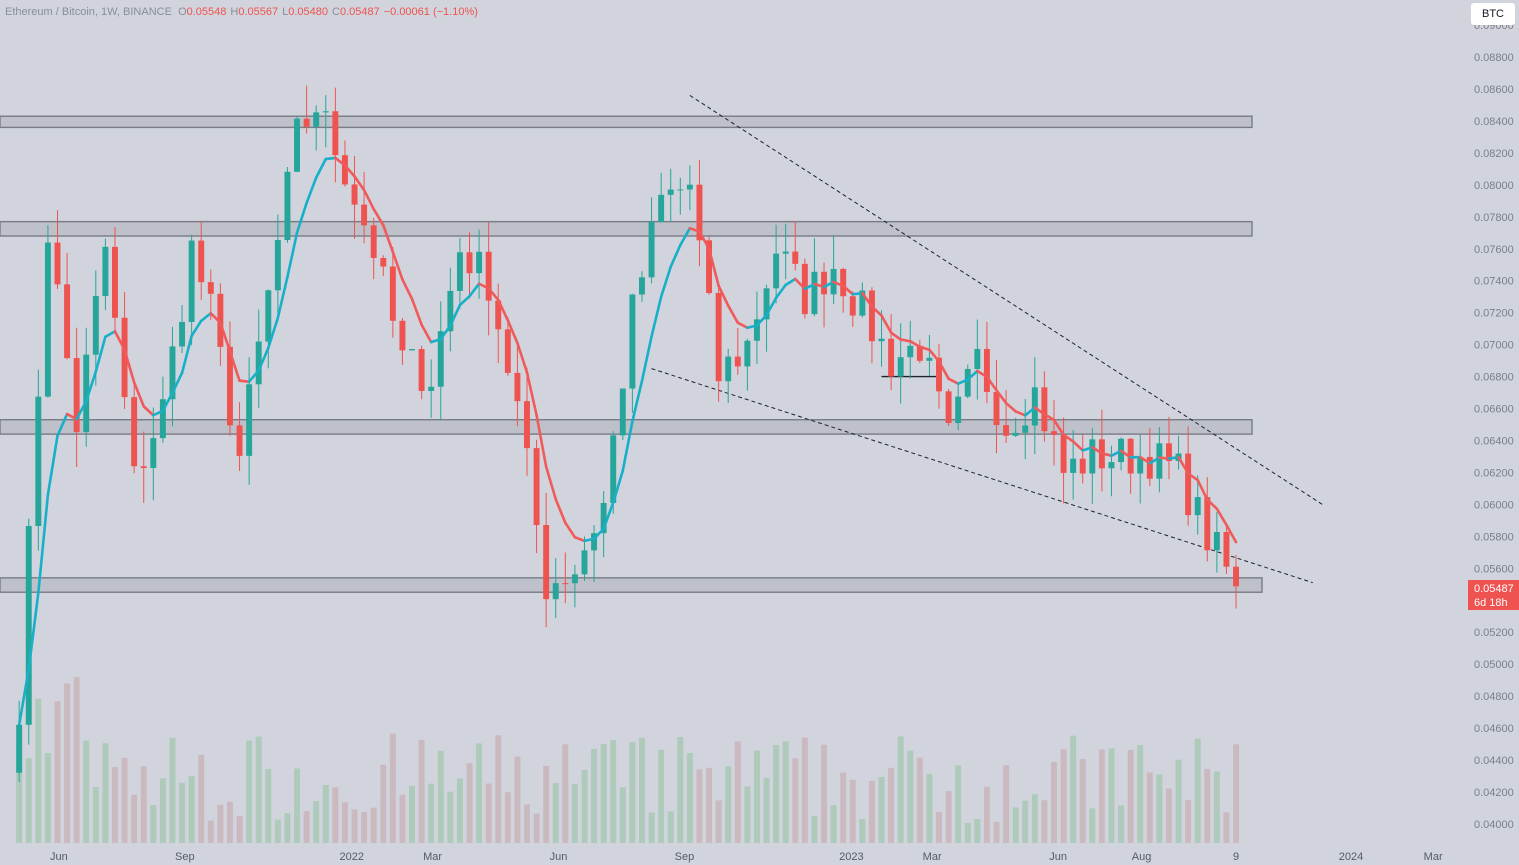 The height and width of the screenshot is (865, 1519). I want to click on y-tick-label: 0.07200, so click(1494, 314).